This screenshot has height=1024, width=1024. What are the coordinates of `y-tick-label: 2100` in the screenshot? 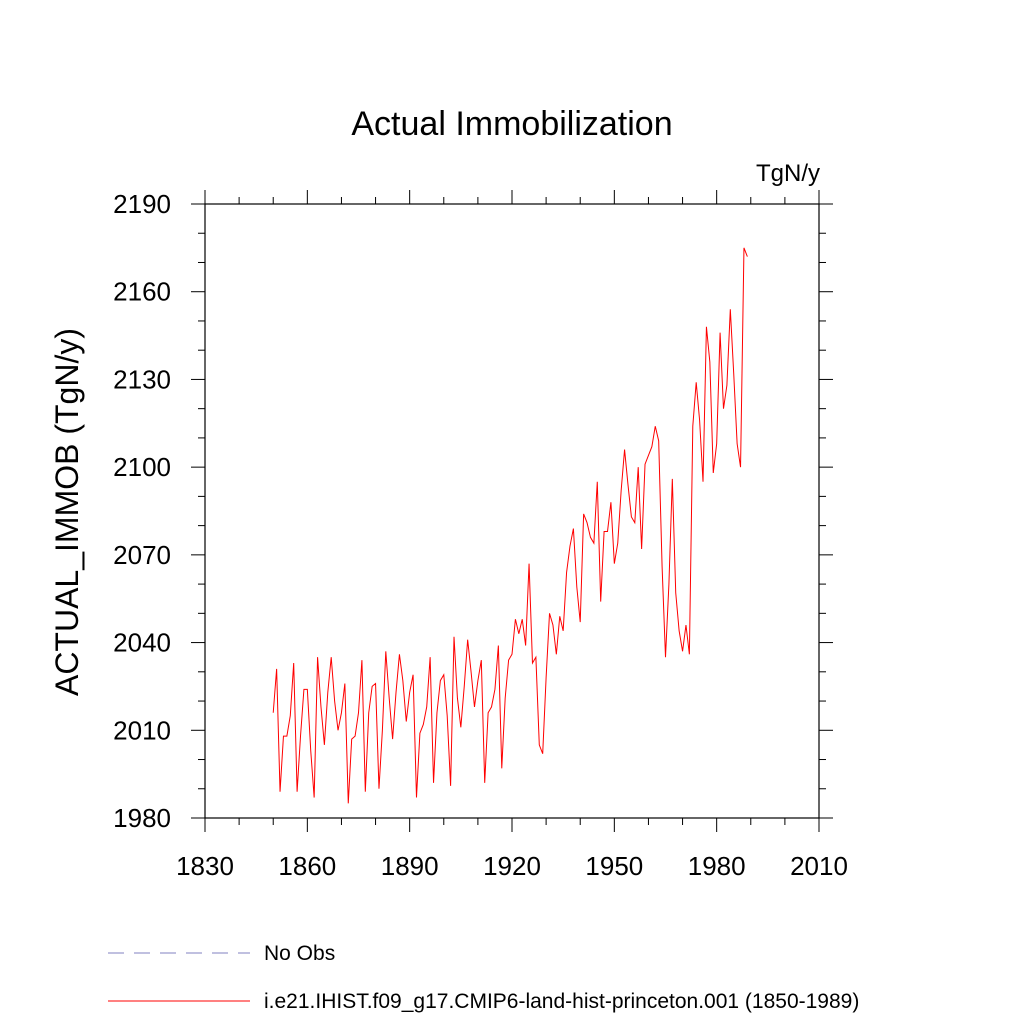 It's located at (142, 467).